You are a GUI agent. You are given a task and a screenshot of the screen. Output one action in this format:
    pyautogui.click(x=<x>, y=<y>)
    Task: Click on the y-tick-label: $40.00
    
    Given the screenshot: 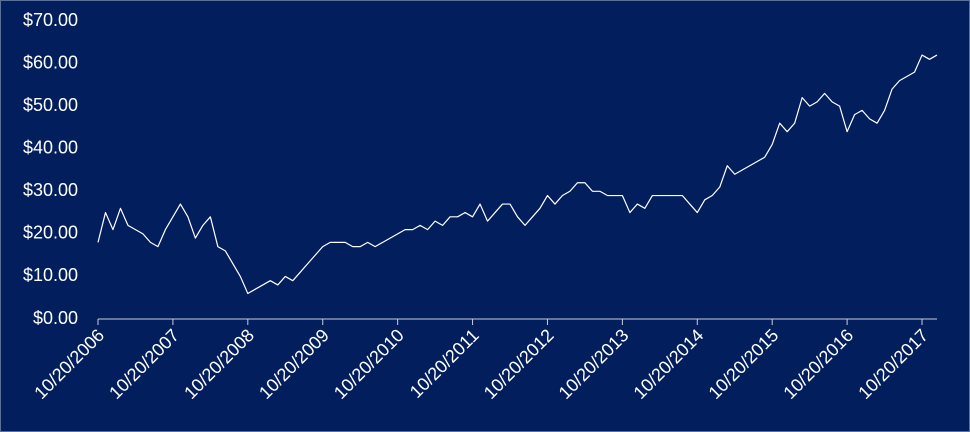 What is the action you would take?
    pyautogui.click(x=50, y=147)
    